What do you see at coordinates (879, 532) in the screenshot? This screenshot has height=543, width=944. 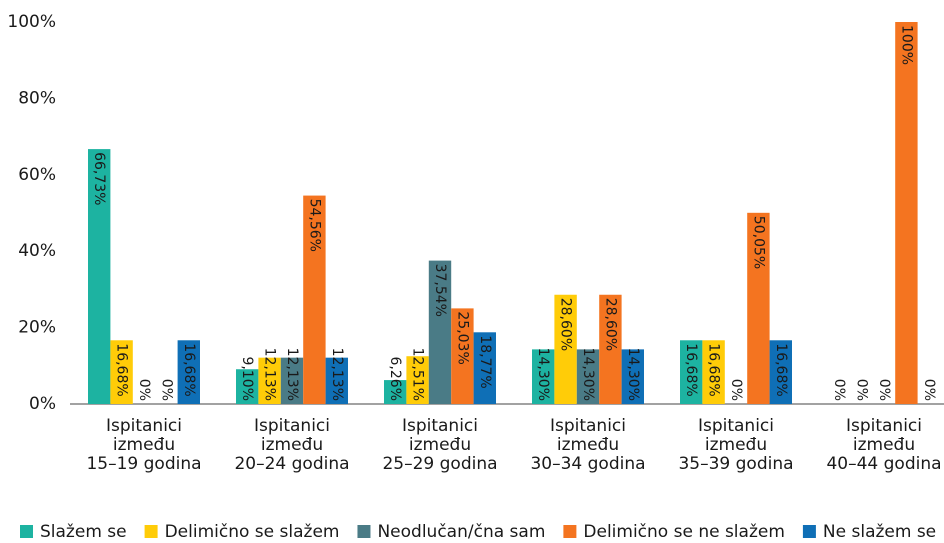 I see `legend-label: Ne slažem se` at bounding box center [879, 532].